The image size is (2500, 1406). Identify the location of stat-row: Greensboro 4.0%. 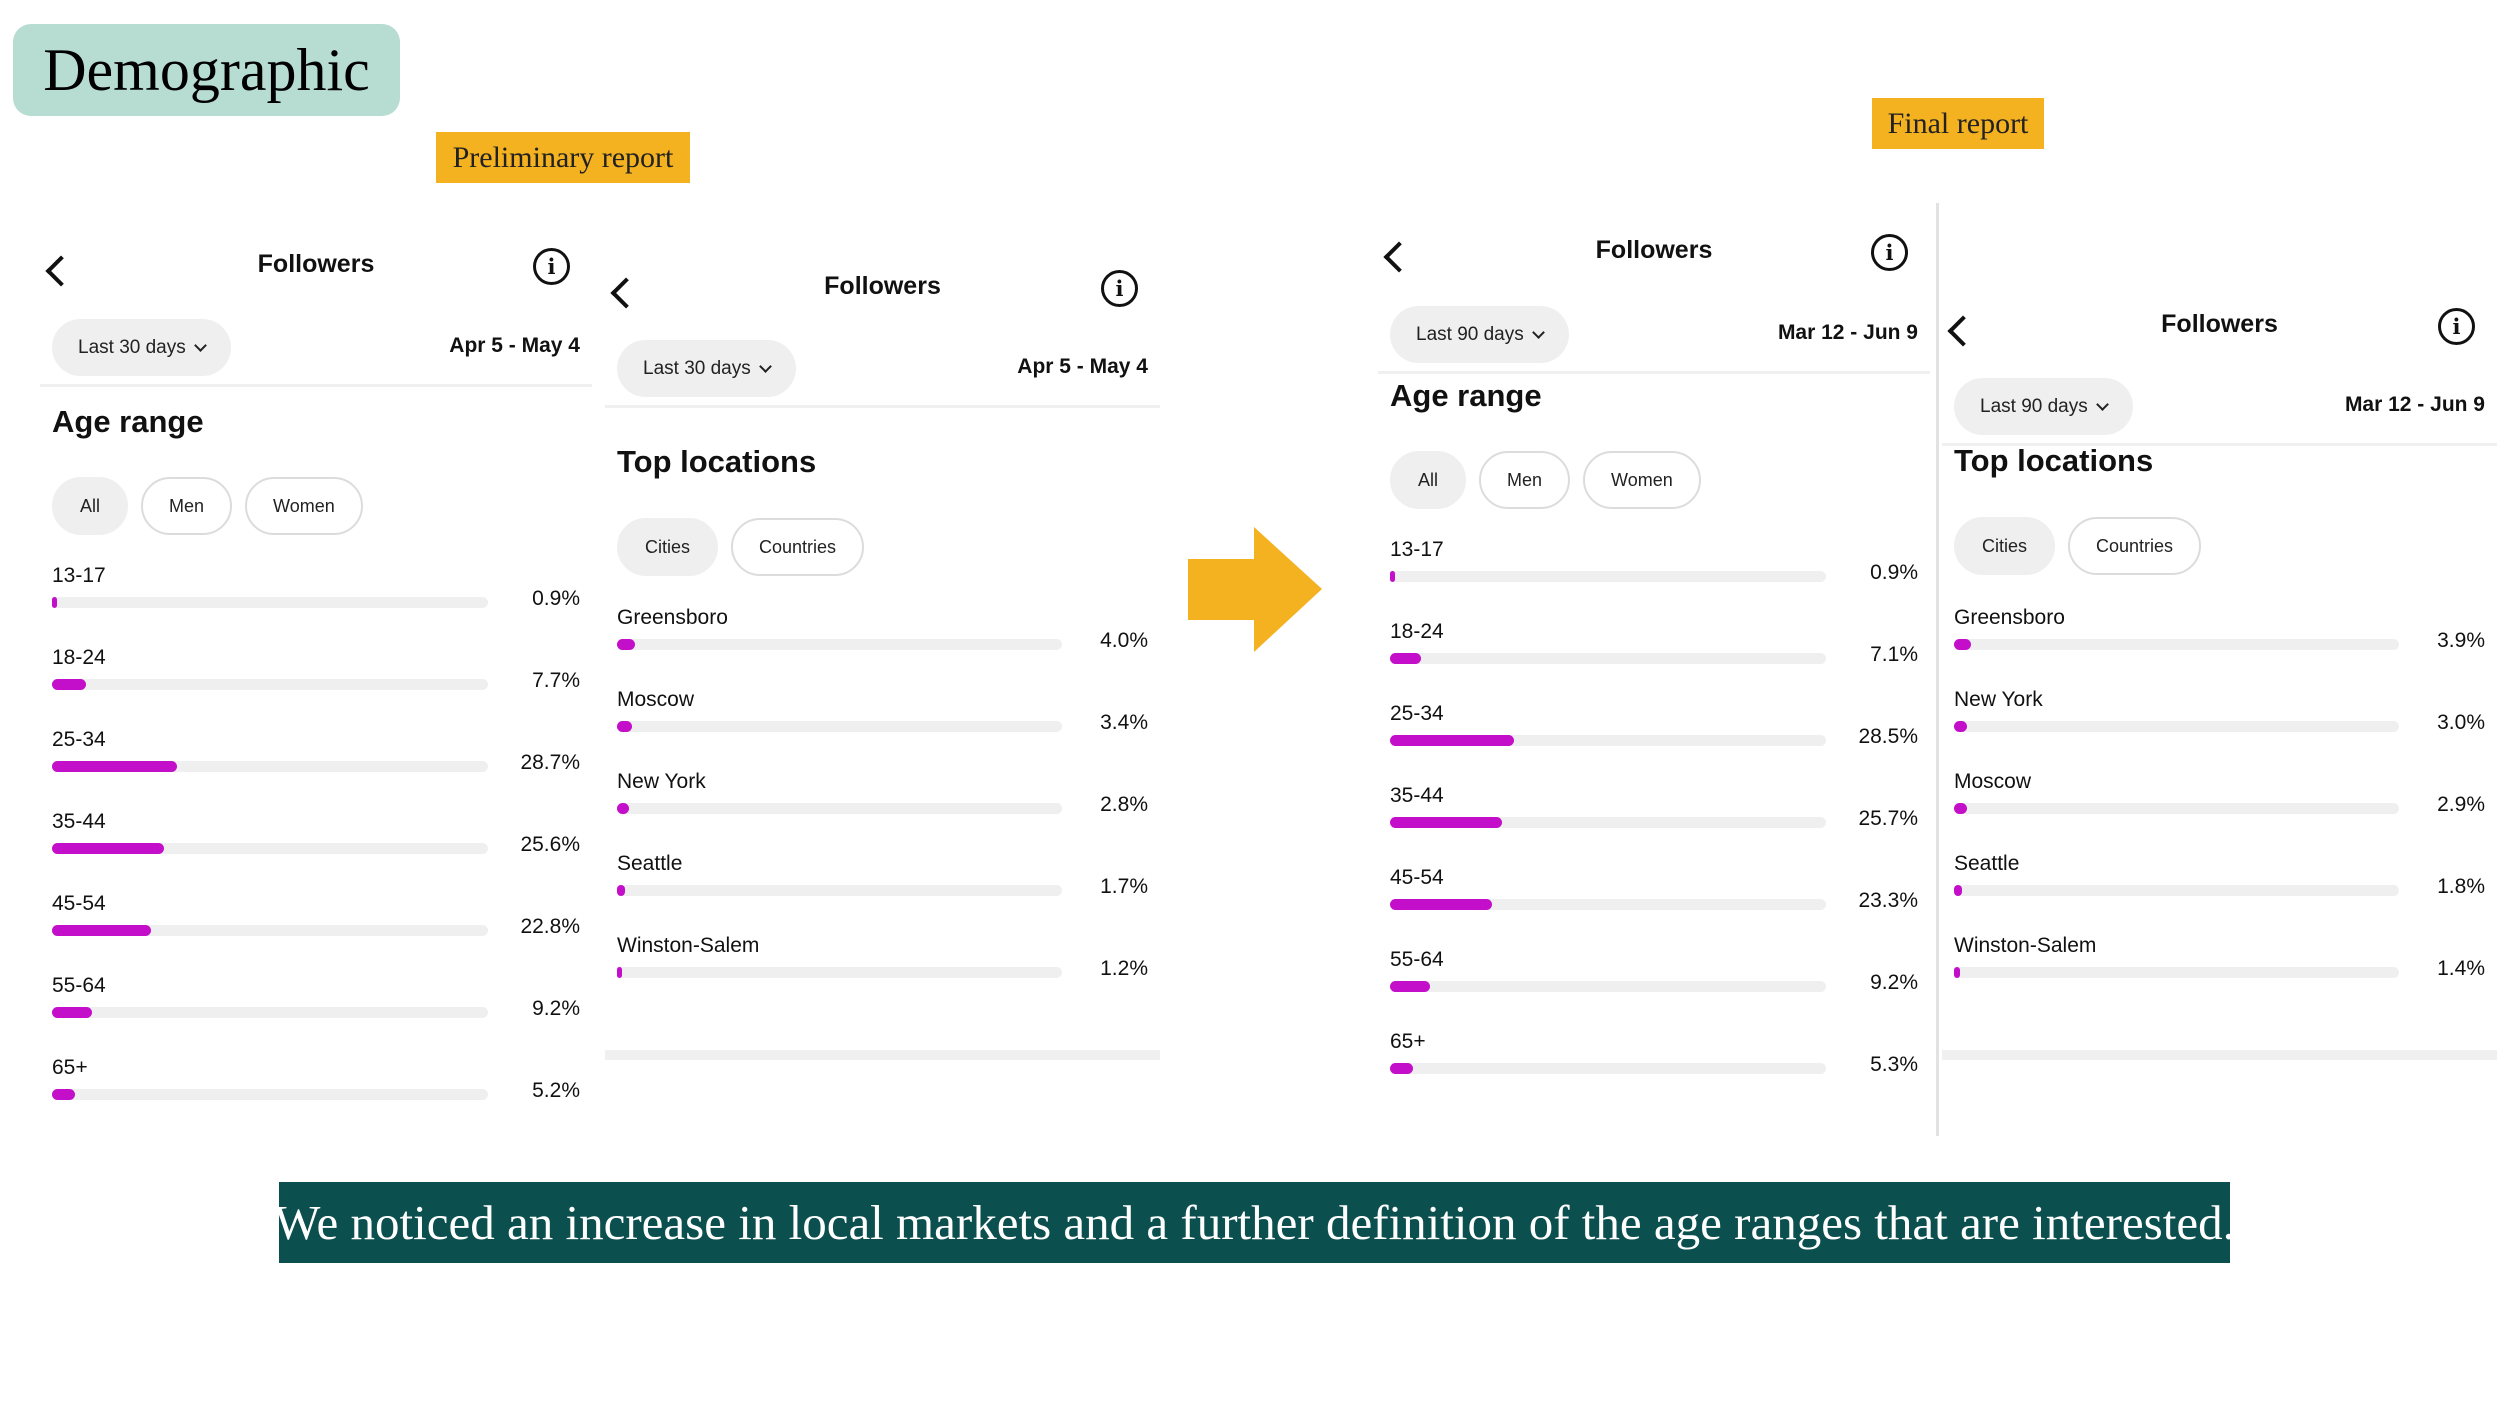
(882, 647).